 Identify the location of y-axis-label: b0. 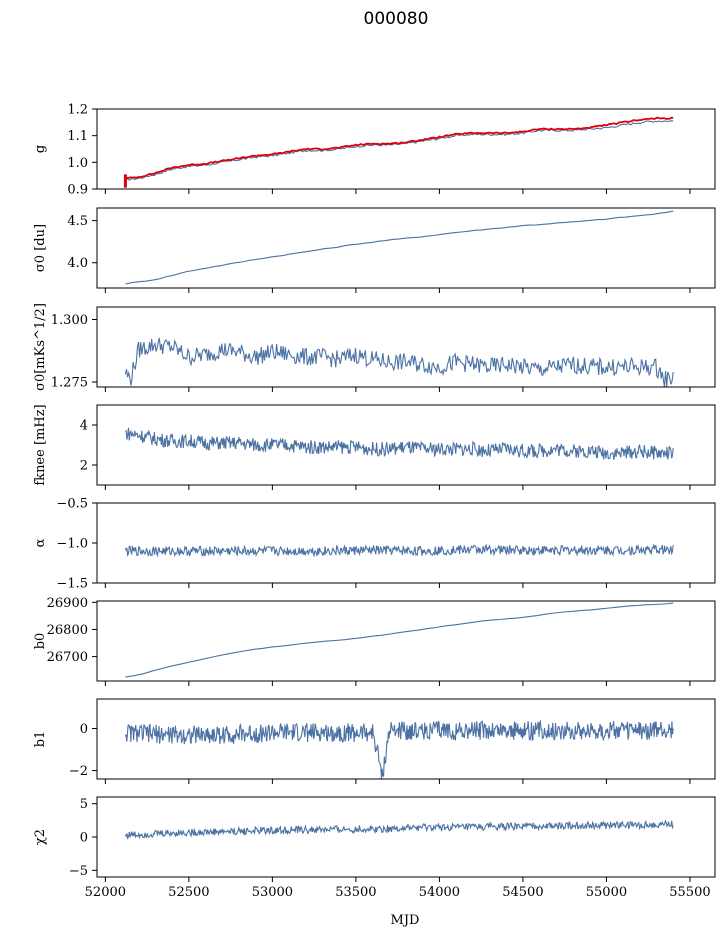
(40, 641).